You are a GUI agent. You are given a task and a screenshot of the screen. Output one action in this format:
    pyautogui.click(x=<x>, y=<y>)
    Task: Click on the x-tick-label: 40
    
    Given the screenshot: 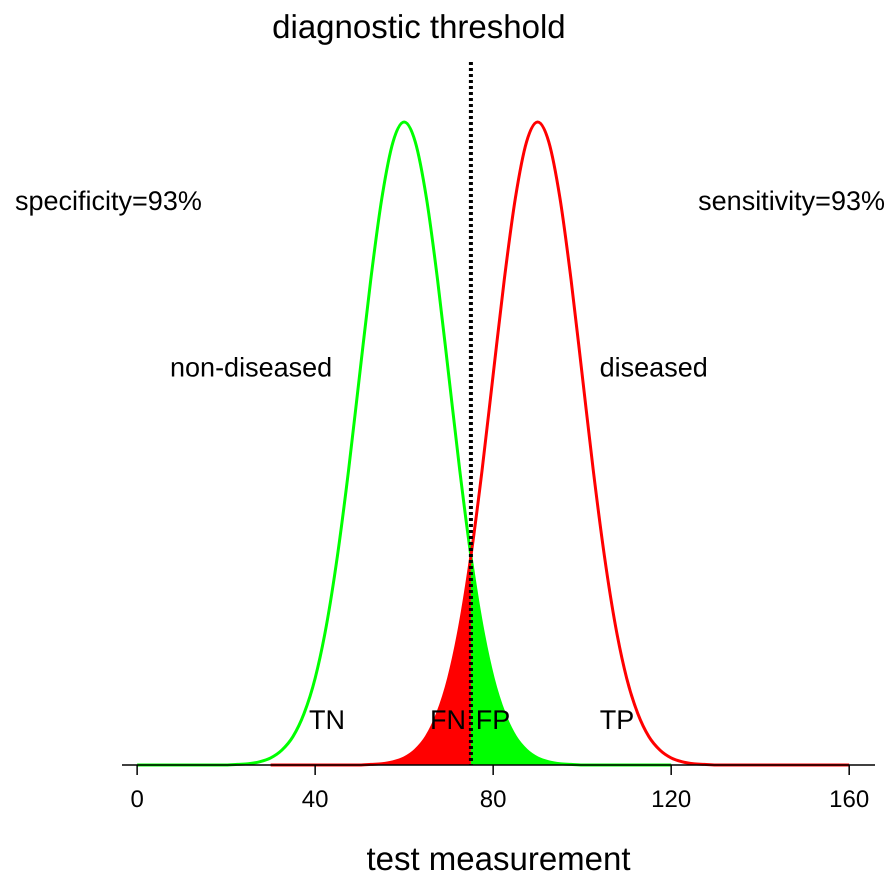 What is the action you would take?
    pyautogui.click(x=315, y=799)
    